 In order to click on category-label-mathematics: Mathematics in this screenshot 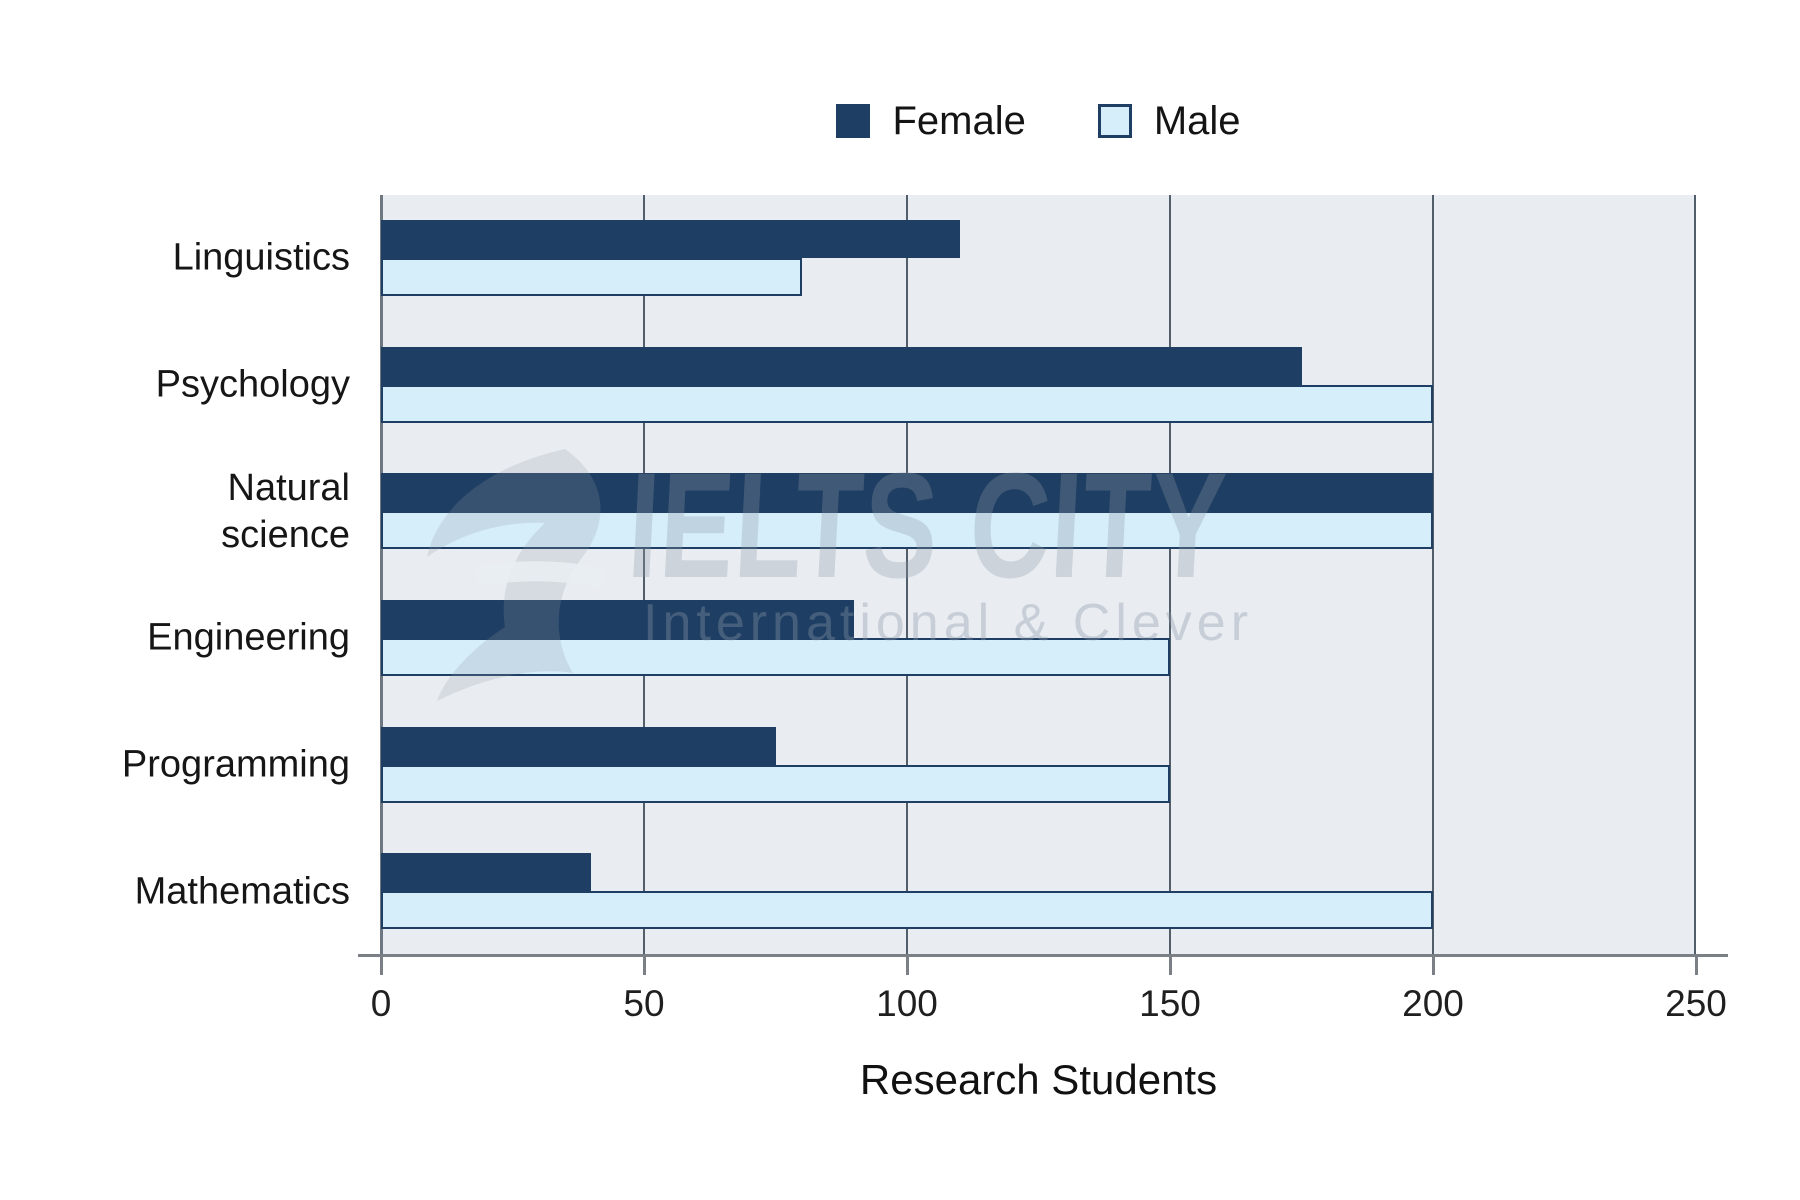, I will do `click(175, 891)`.